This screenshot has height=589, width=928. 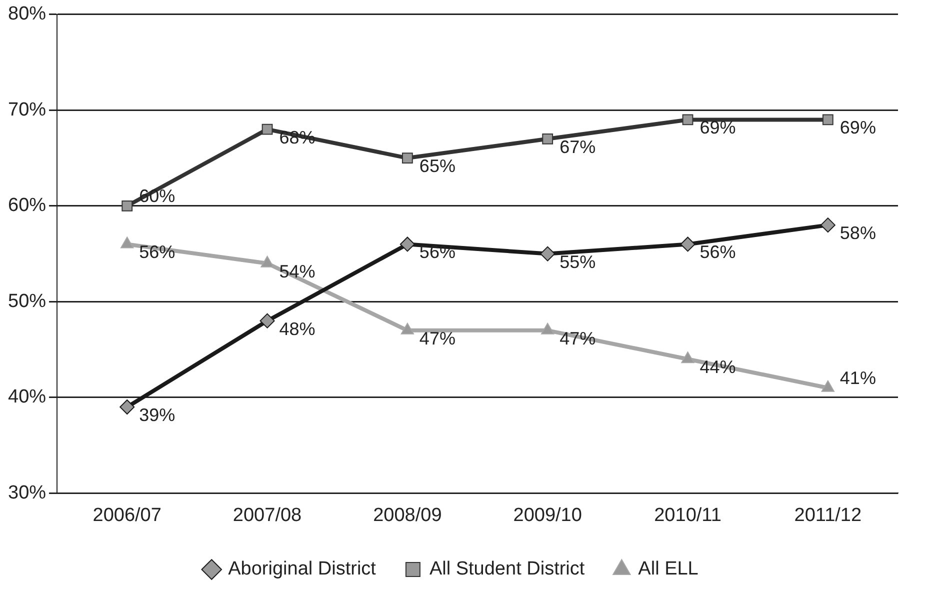 I want to click on y-tick-label: 80%, so click(x=27, y=14).